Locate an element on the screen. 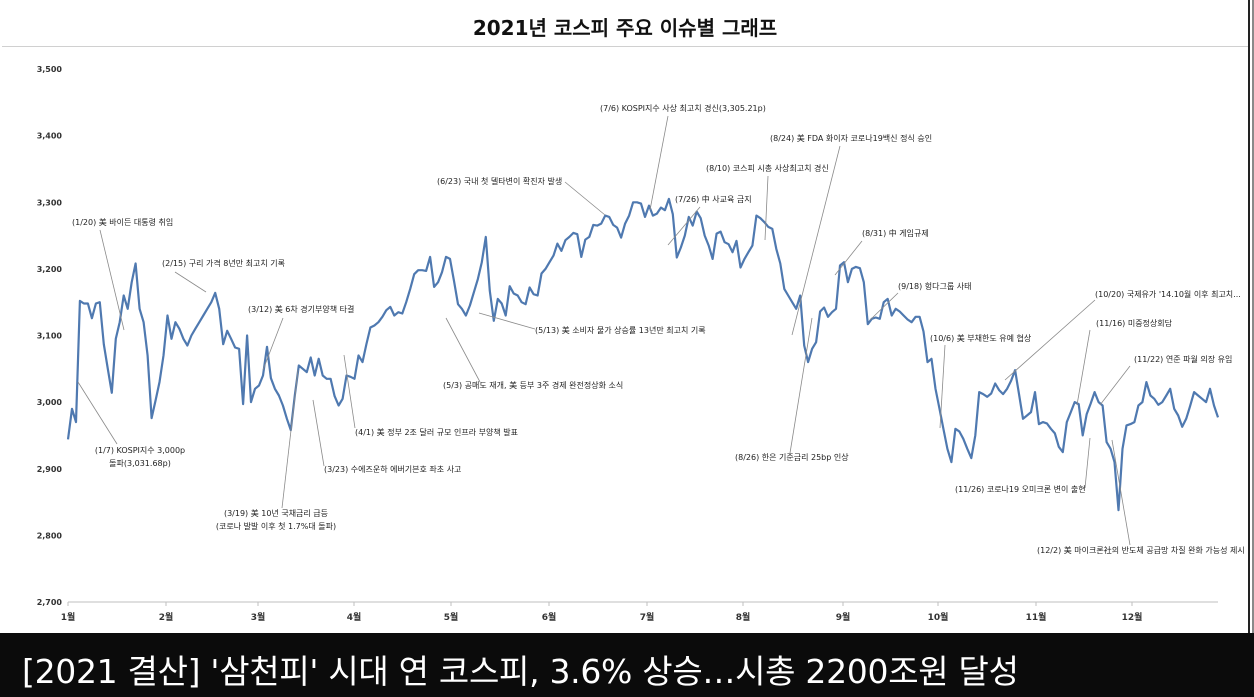 The width and height of the screenshot is (1254, 697). x-tick-label: 6월 is located at coordinates (549, 617).